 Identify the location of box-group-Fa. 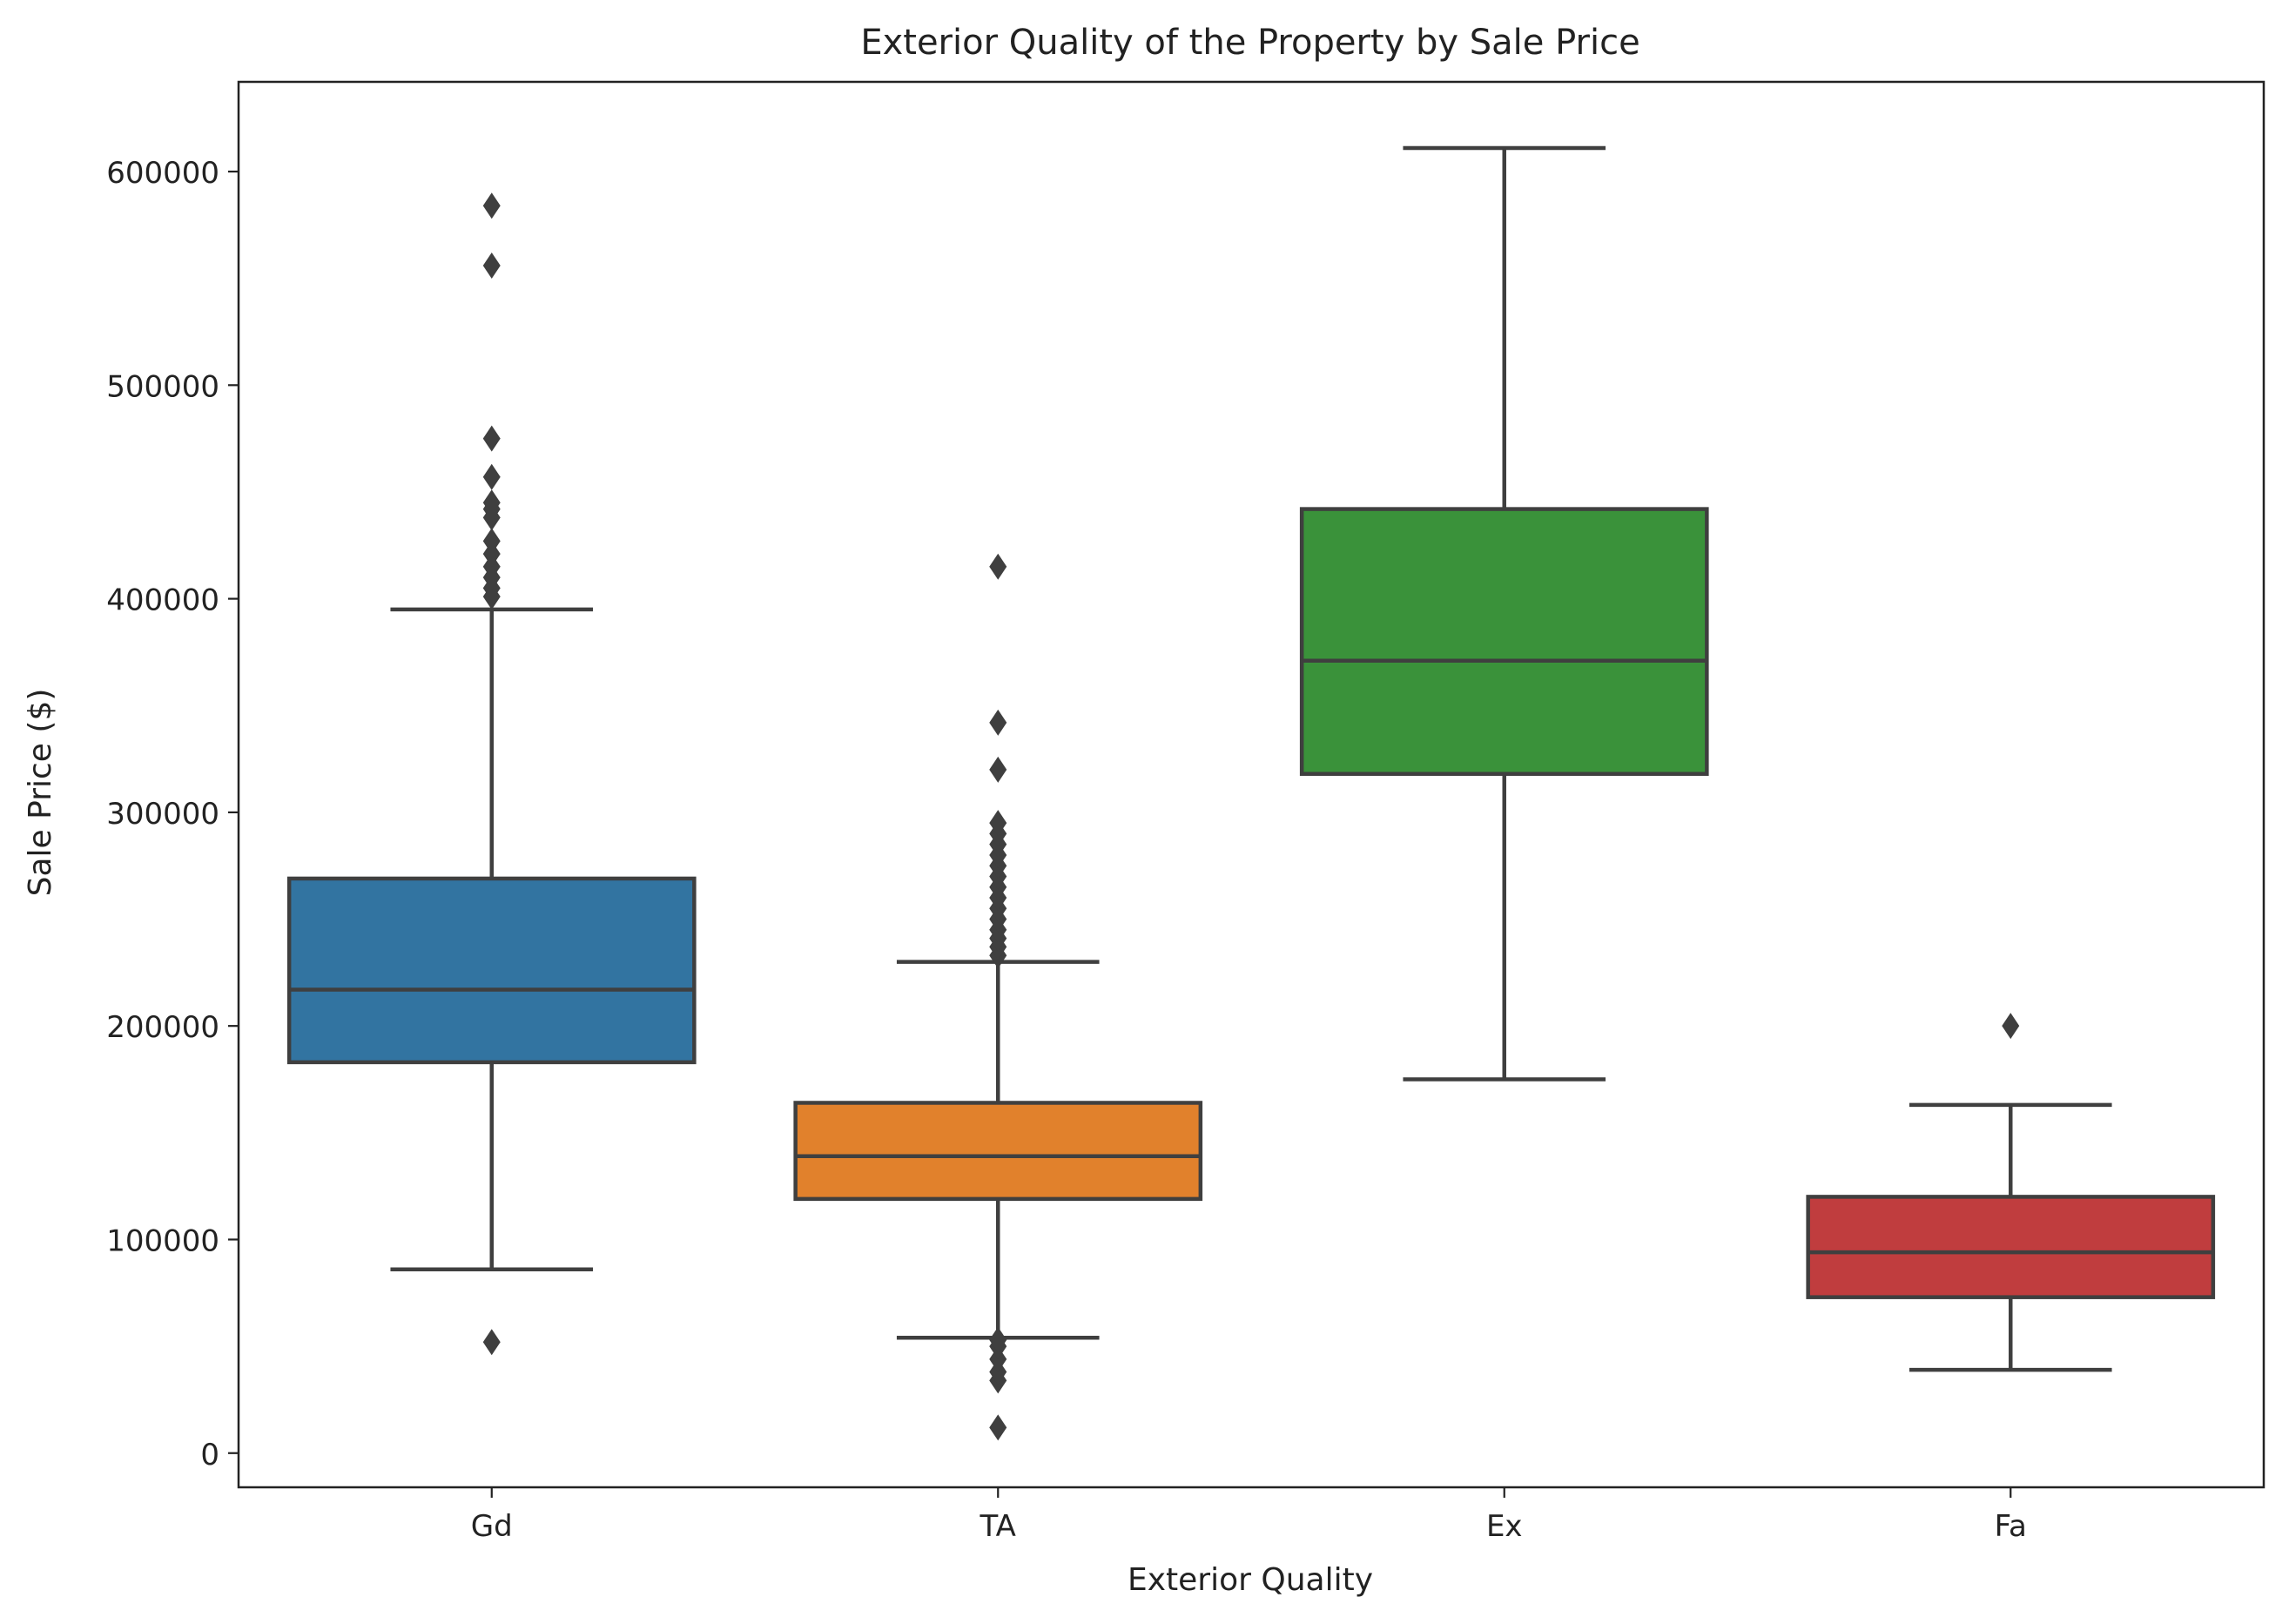
(2011, 1193).